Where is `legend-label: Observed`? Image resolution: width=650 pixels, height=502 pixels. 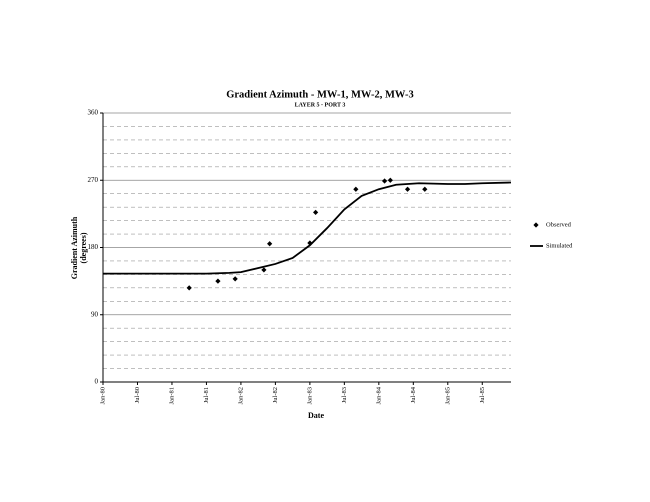 legend-label: Observed is located at coordinates (559, 224).